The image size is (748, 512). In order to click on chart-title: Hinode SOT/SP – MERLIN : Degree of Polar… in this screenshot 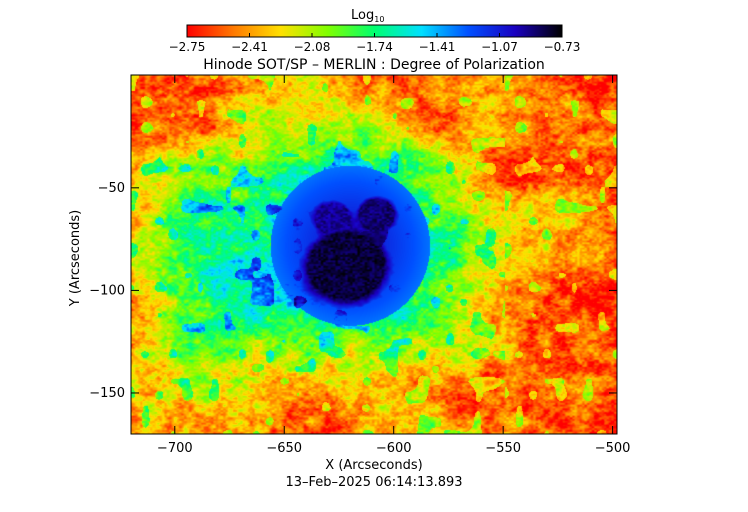, I will do `click(374, 65)`.